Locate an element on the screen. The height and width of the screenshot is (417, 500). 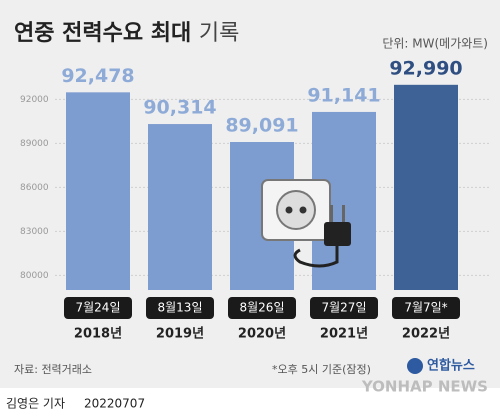
x-tick-label: 2021년 is located at coordinates (344, 334).